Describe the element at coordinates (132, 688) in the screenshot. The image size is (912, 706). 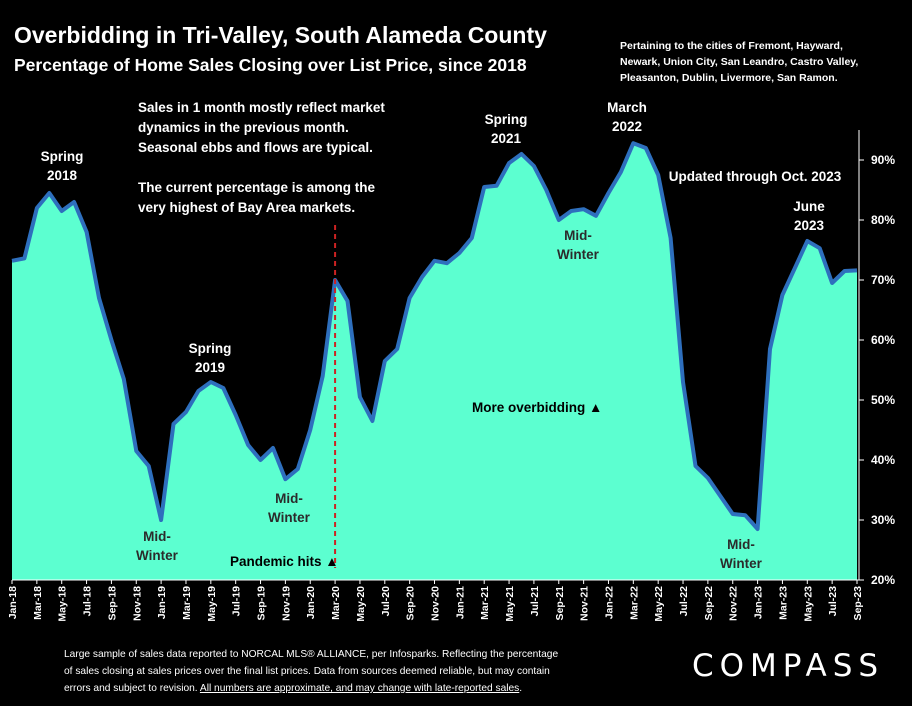
I see `footer-line: errors and subject to revision.` at that location.